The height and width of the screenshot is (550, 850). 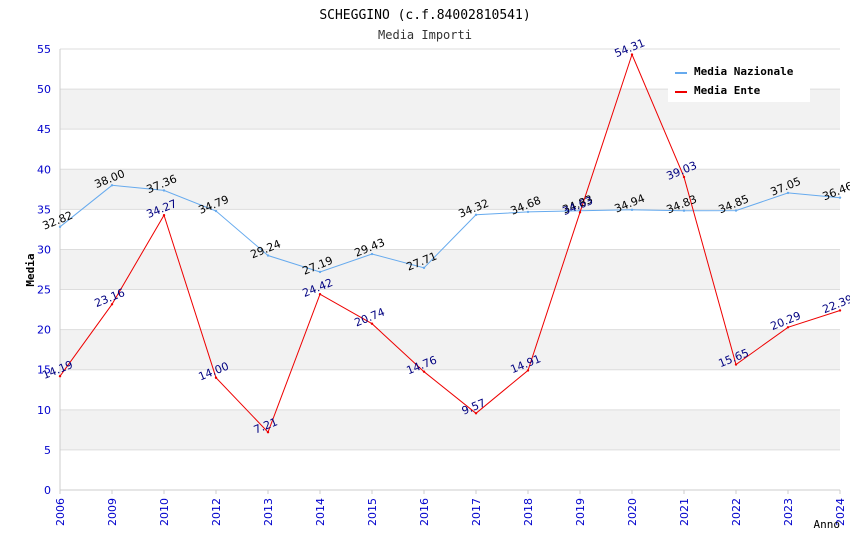 What do you see at coordinates (744, 71) in the screenshot?
I see `legend-label-media-nazionale: Media Nazionale` at bounding box center [744, 71].